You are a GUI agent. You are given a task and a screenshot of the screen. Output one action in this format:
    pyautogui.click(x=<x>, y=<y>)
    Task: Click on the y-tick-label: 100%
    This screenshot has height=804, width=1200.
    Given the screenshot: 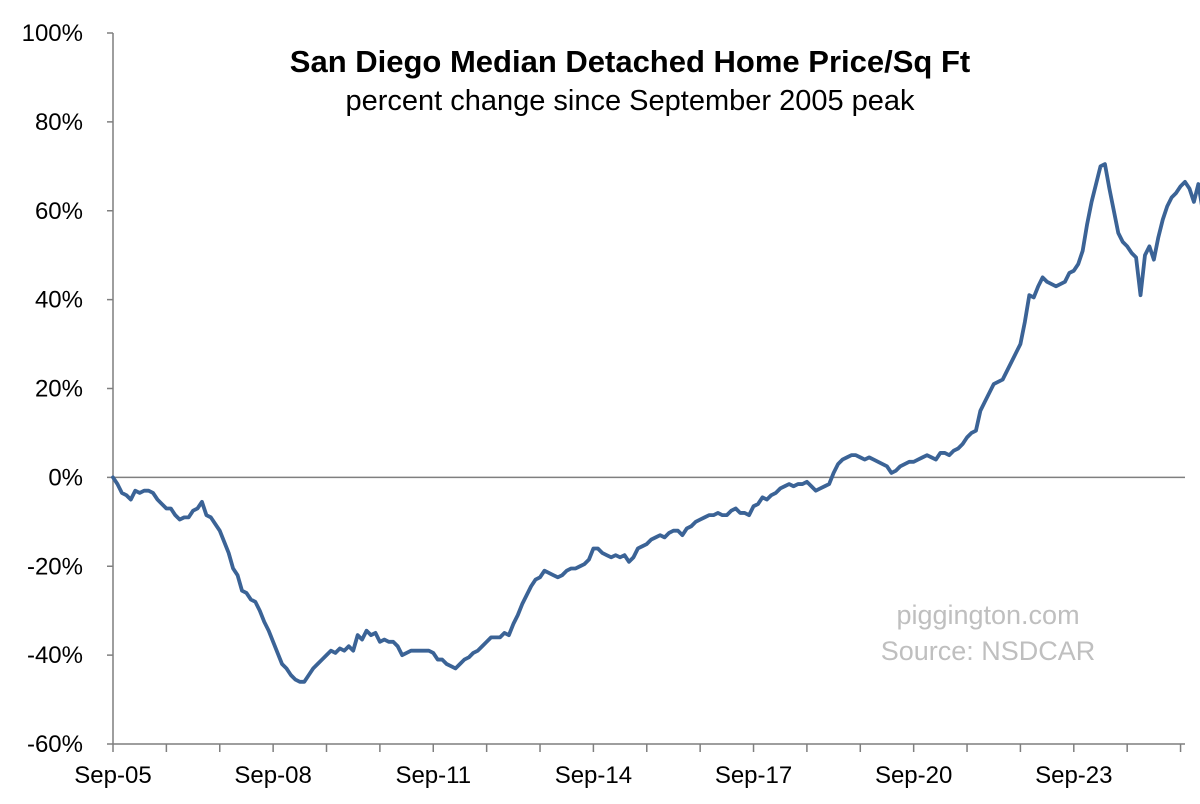 What is the action you would take?
    pyautogui.click(x=52, y=33)
    